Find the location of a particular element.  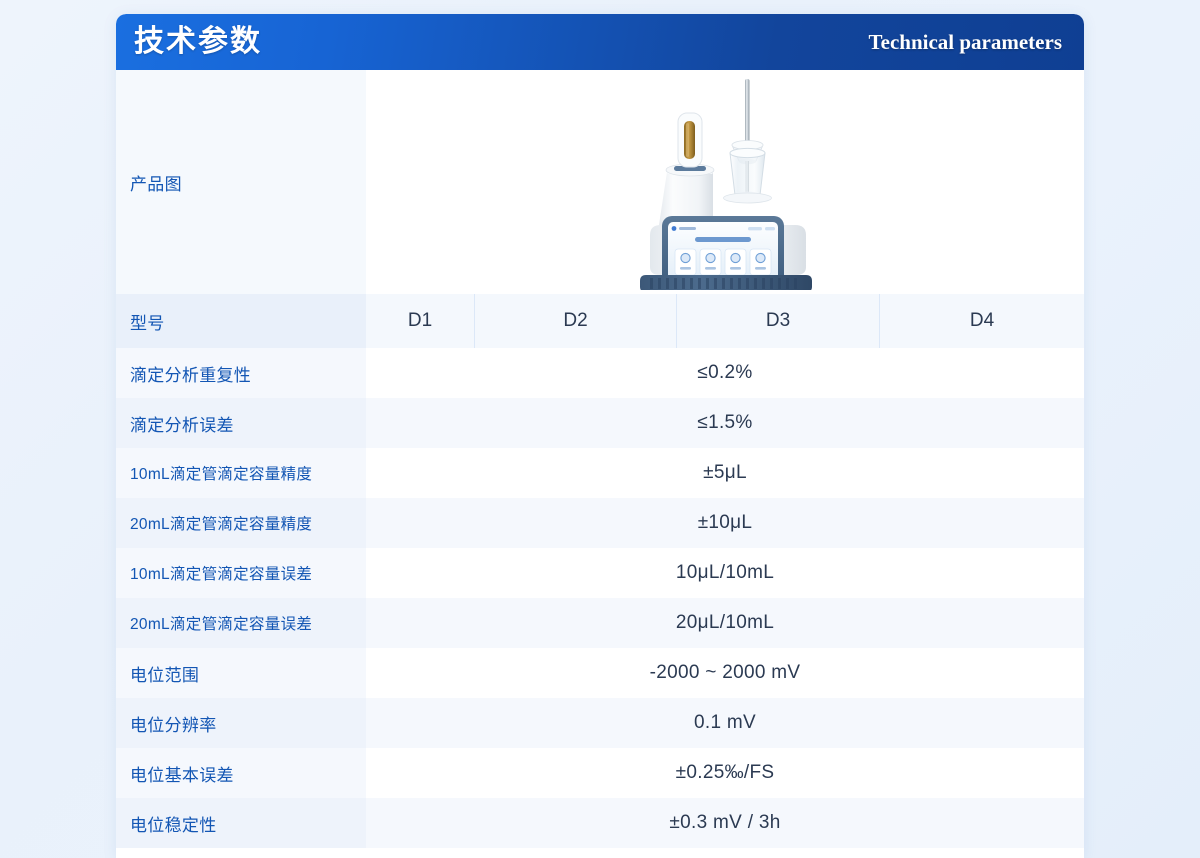

row-label-product-image: 产品图 is located at coordinates (241, 182).